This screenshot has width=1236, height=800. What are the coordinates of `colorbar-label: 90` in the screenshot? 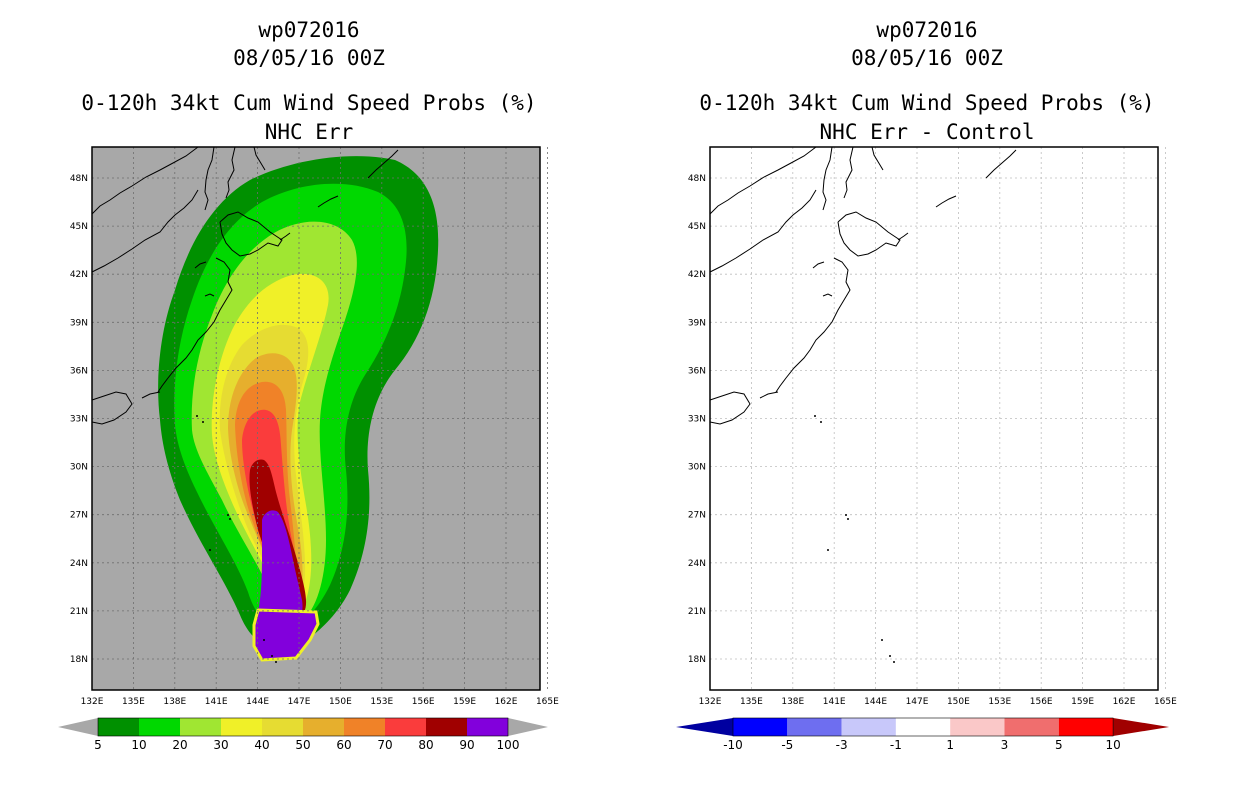 It's located at (466, 745).